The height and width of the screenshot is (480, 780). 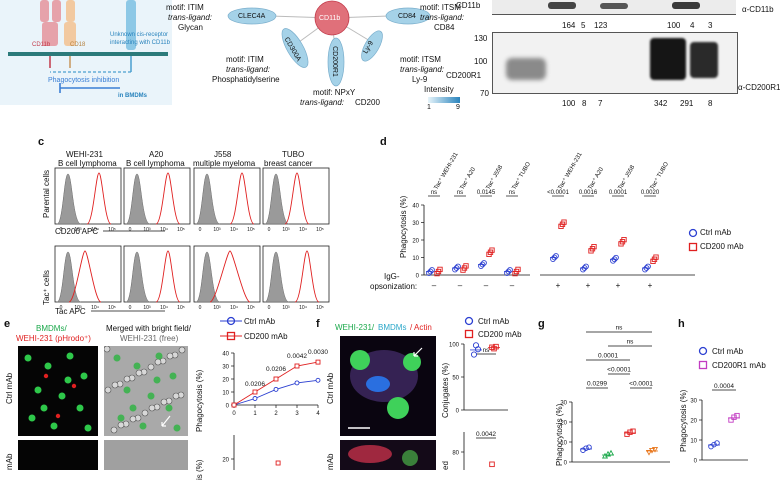 What do you see at coordinates (318, 414) in the screenshot?
I see `x-tick-label: 4` at bounding box center [318, 414].